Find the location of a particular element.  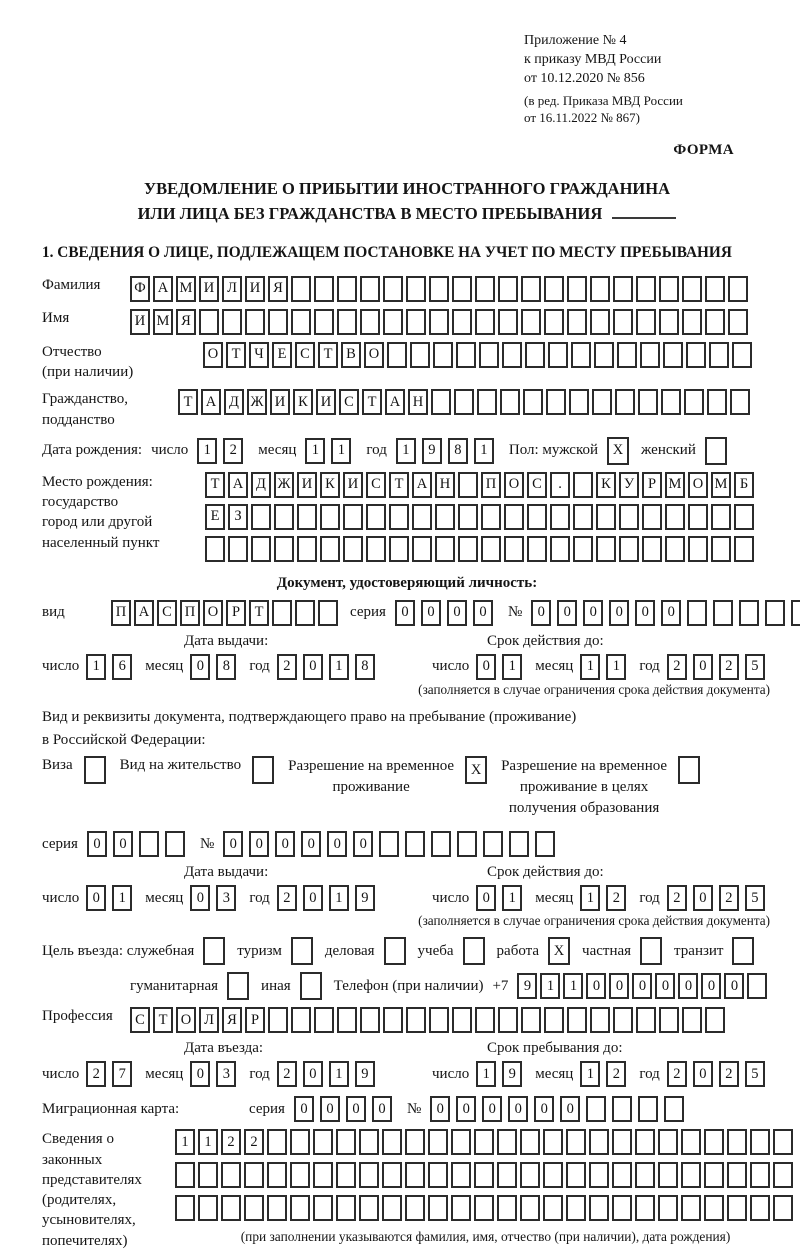

filled-cell: П is located at coordinates (491, 484).